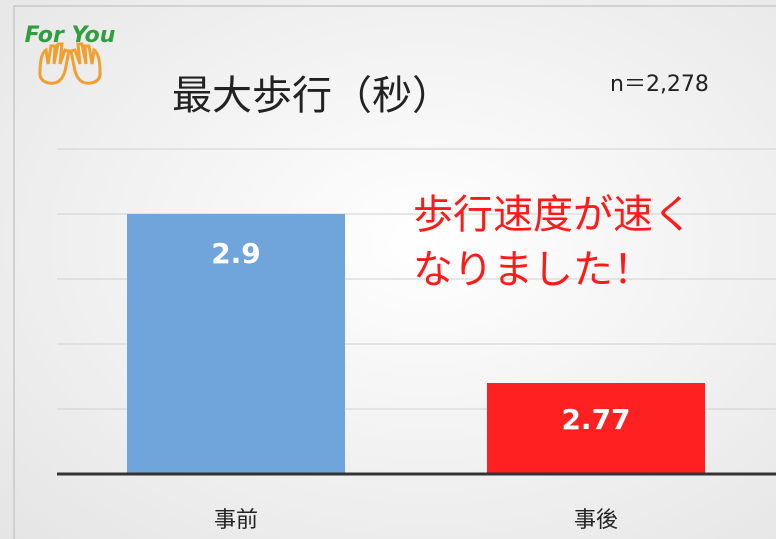 This screenshot has width=776, height=539. What do you see at coordinates (659, 84) in the screenshot?
I see `subtitle: n＝2,278` at bounding box center [659, 84].